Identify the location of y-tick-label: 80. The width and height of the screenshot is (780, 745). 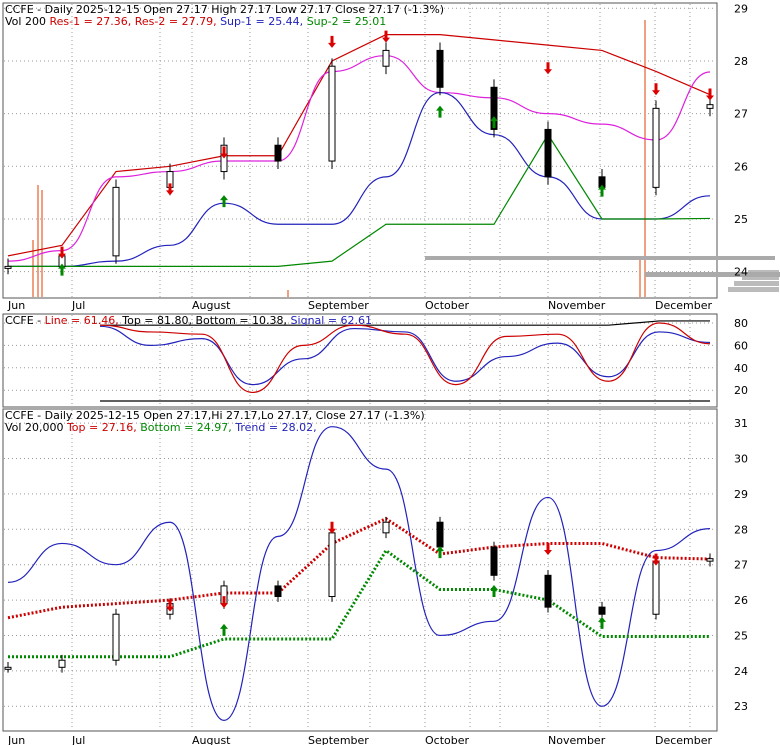
(741, 323).